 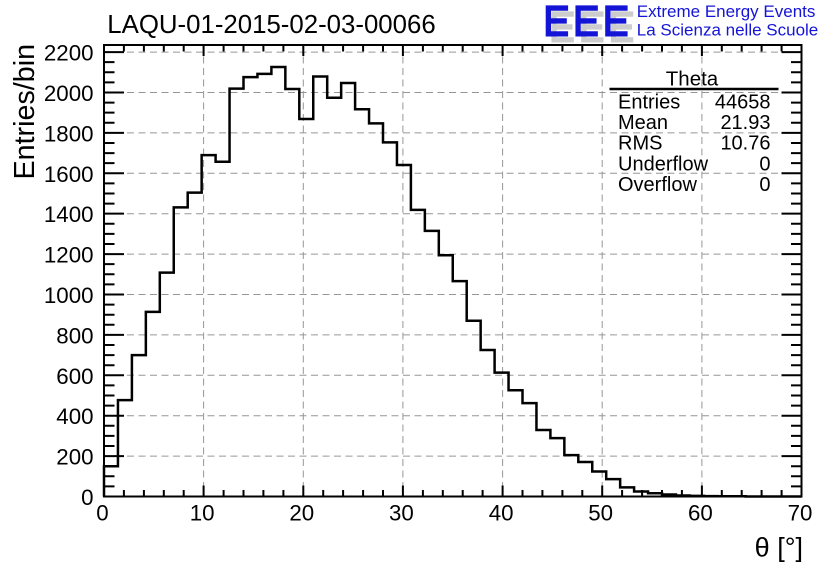 I want to click on svg-text: 2200, so click(x=69, y=53).